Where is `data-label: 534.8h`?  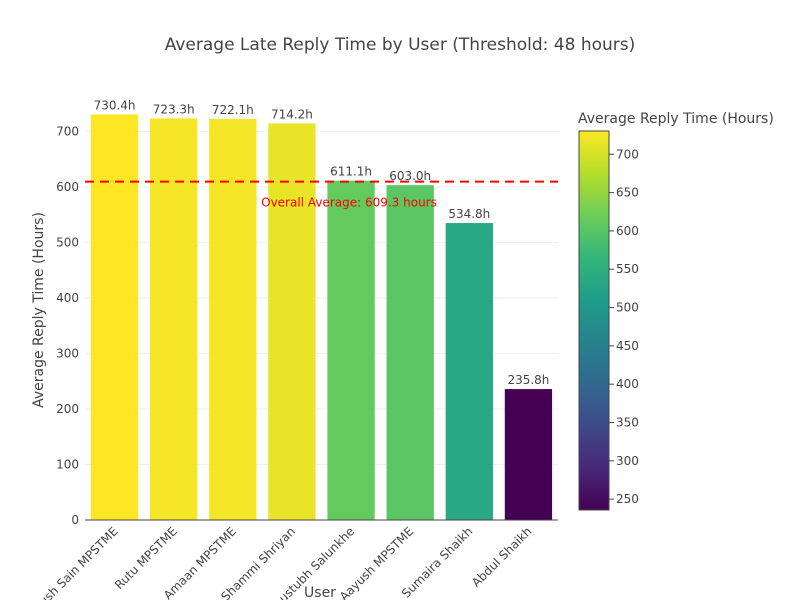
data-label: 534.8h is located at coordinates (469, 214).